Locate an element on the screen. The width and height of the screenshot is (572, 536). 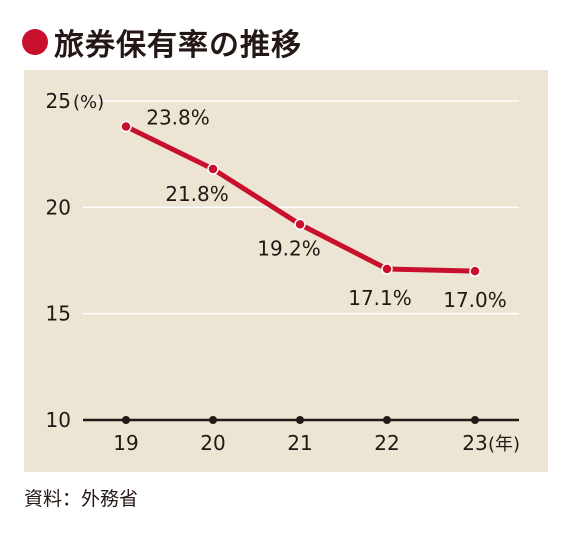
data-label: 19.2% is located at coordinates (289, 248).